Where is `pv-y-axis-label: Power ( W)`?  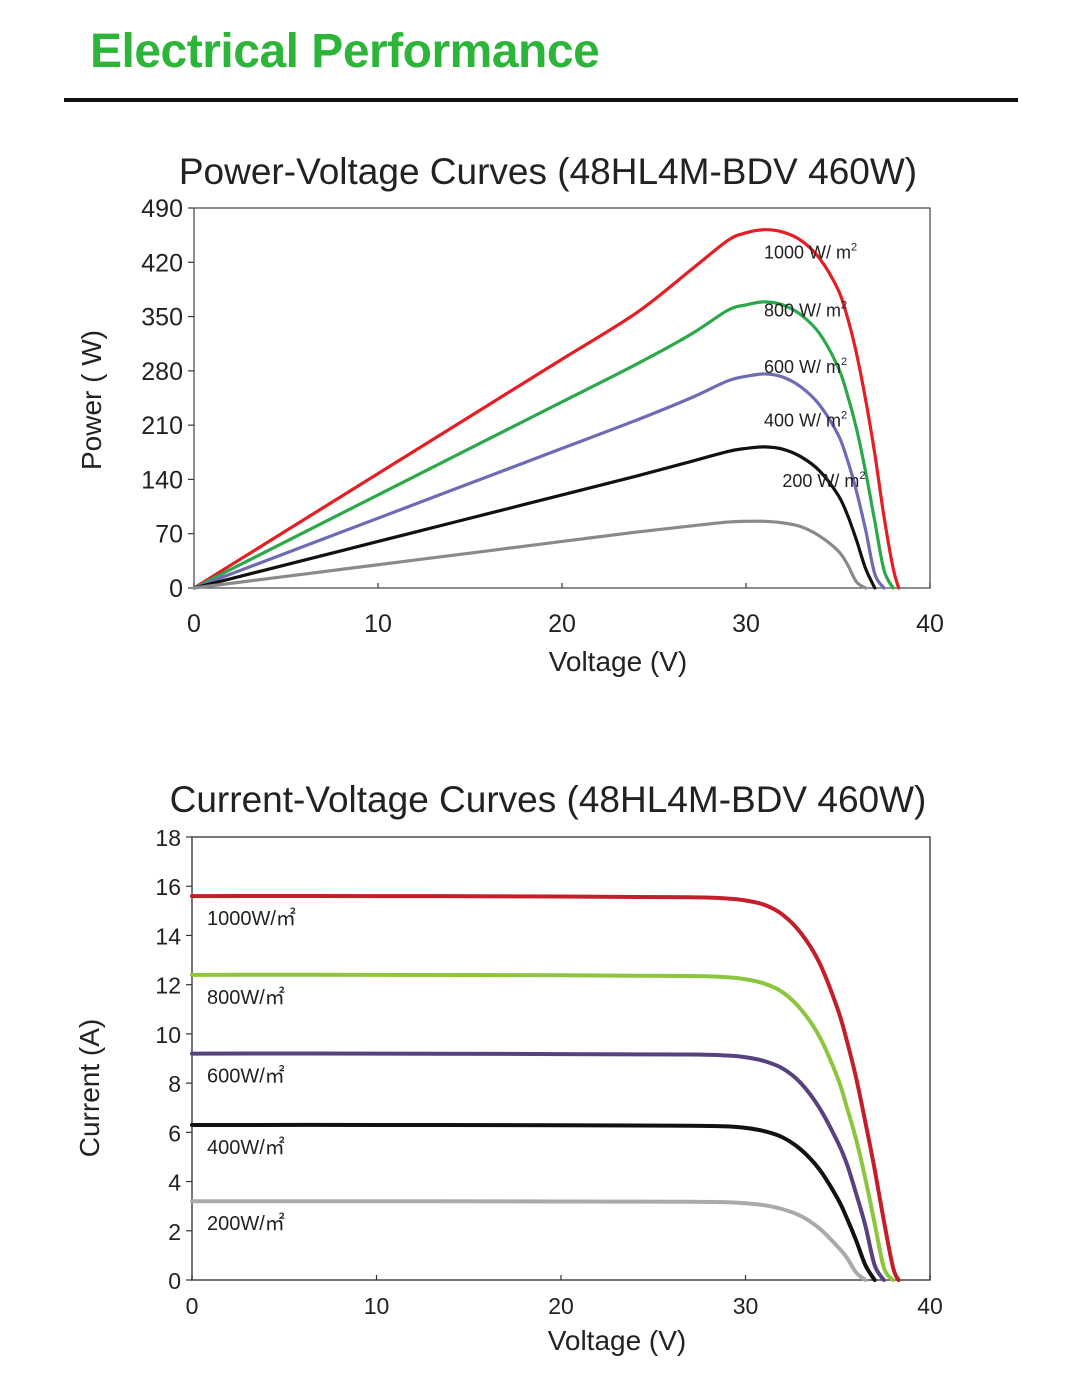
pv-y-axis-label: Power ( W) is located at coordinates (91, 400).